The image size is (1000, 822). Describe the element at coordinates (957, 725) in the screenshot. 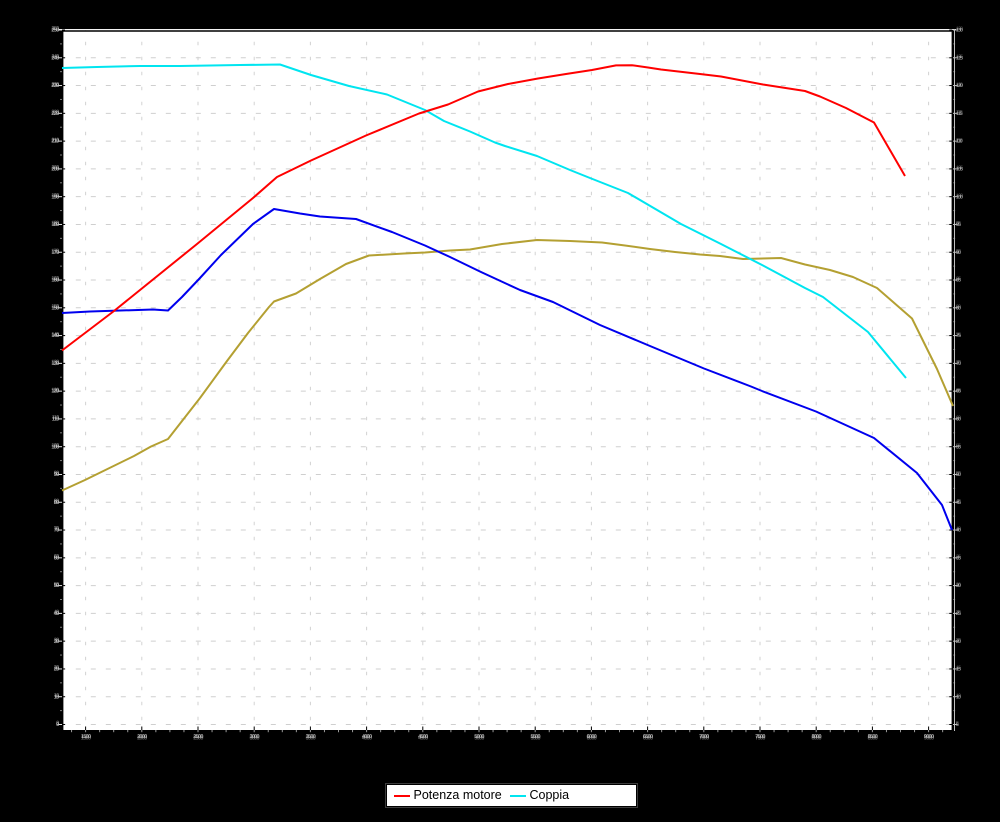

I see `svg-text: 5` at that location.